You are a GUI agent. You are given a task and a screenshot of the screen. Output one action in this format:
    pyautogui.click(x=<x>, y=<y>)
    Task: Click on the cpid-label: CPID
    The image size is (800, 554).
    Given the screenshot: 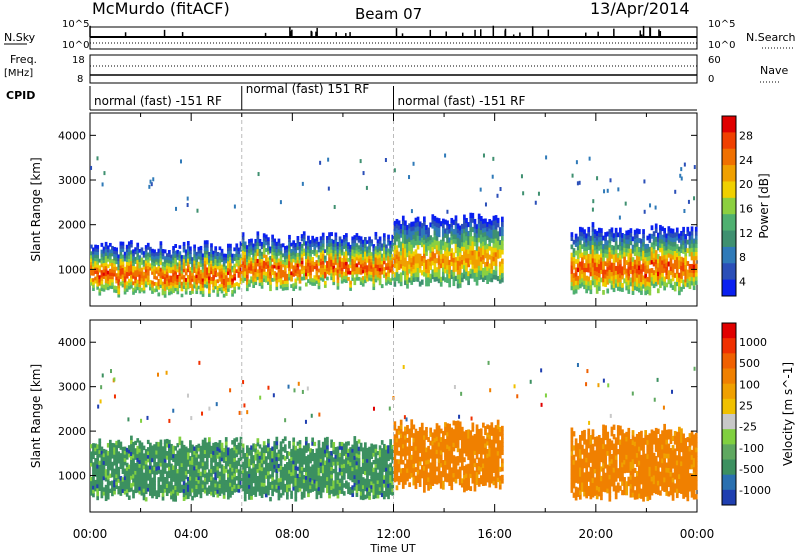 What is the action you would take?
    pyautogui.click(x=20, y=95)
    